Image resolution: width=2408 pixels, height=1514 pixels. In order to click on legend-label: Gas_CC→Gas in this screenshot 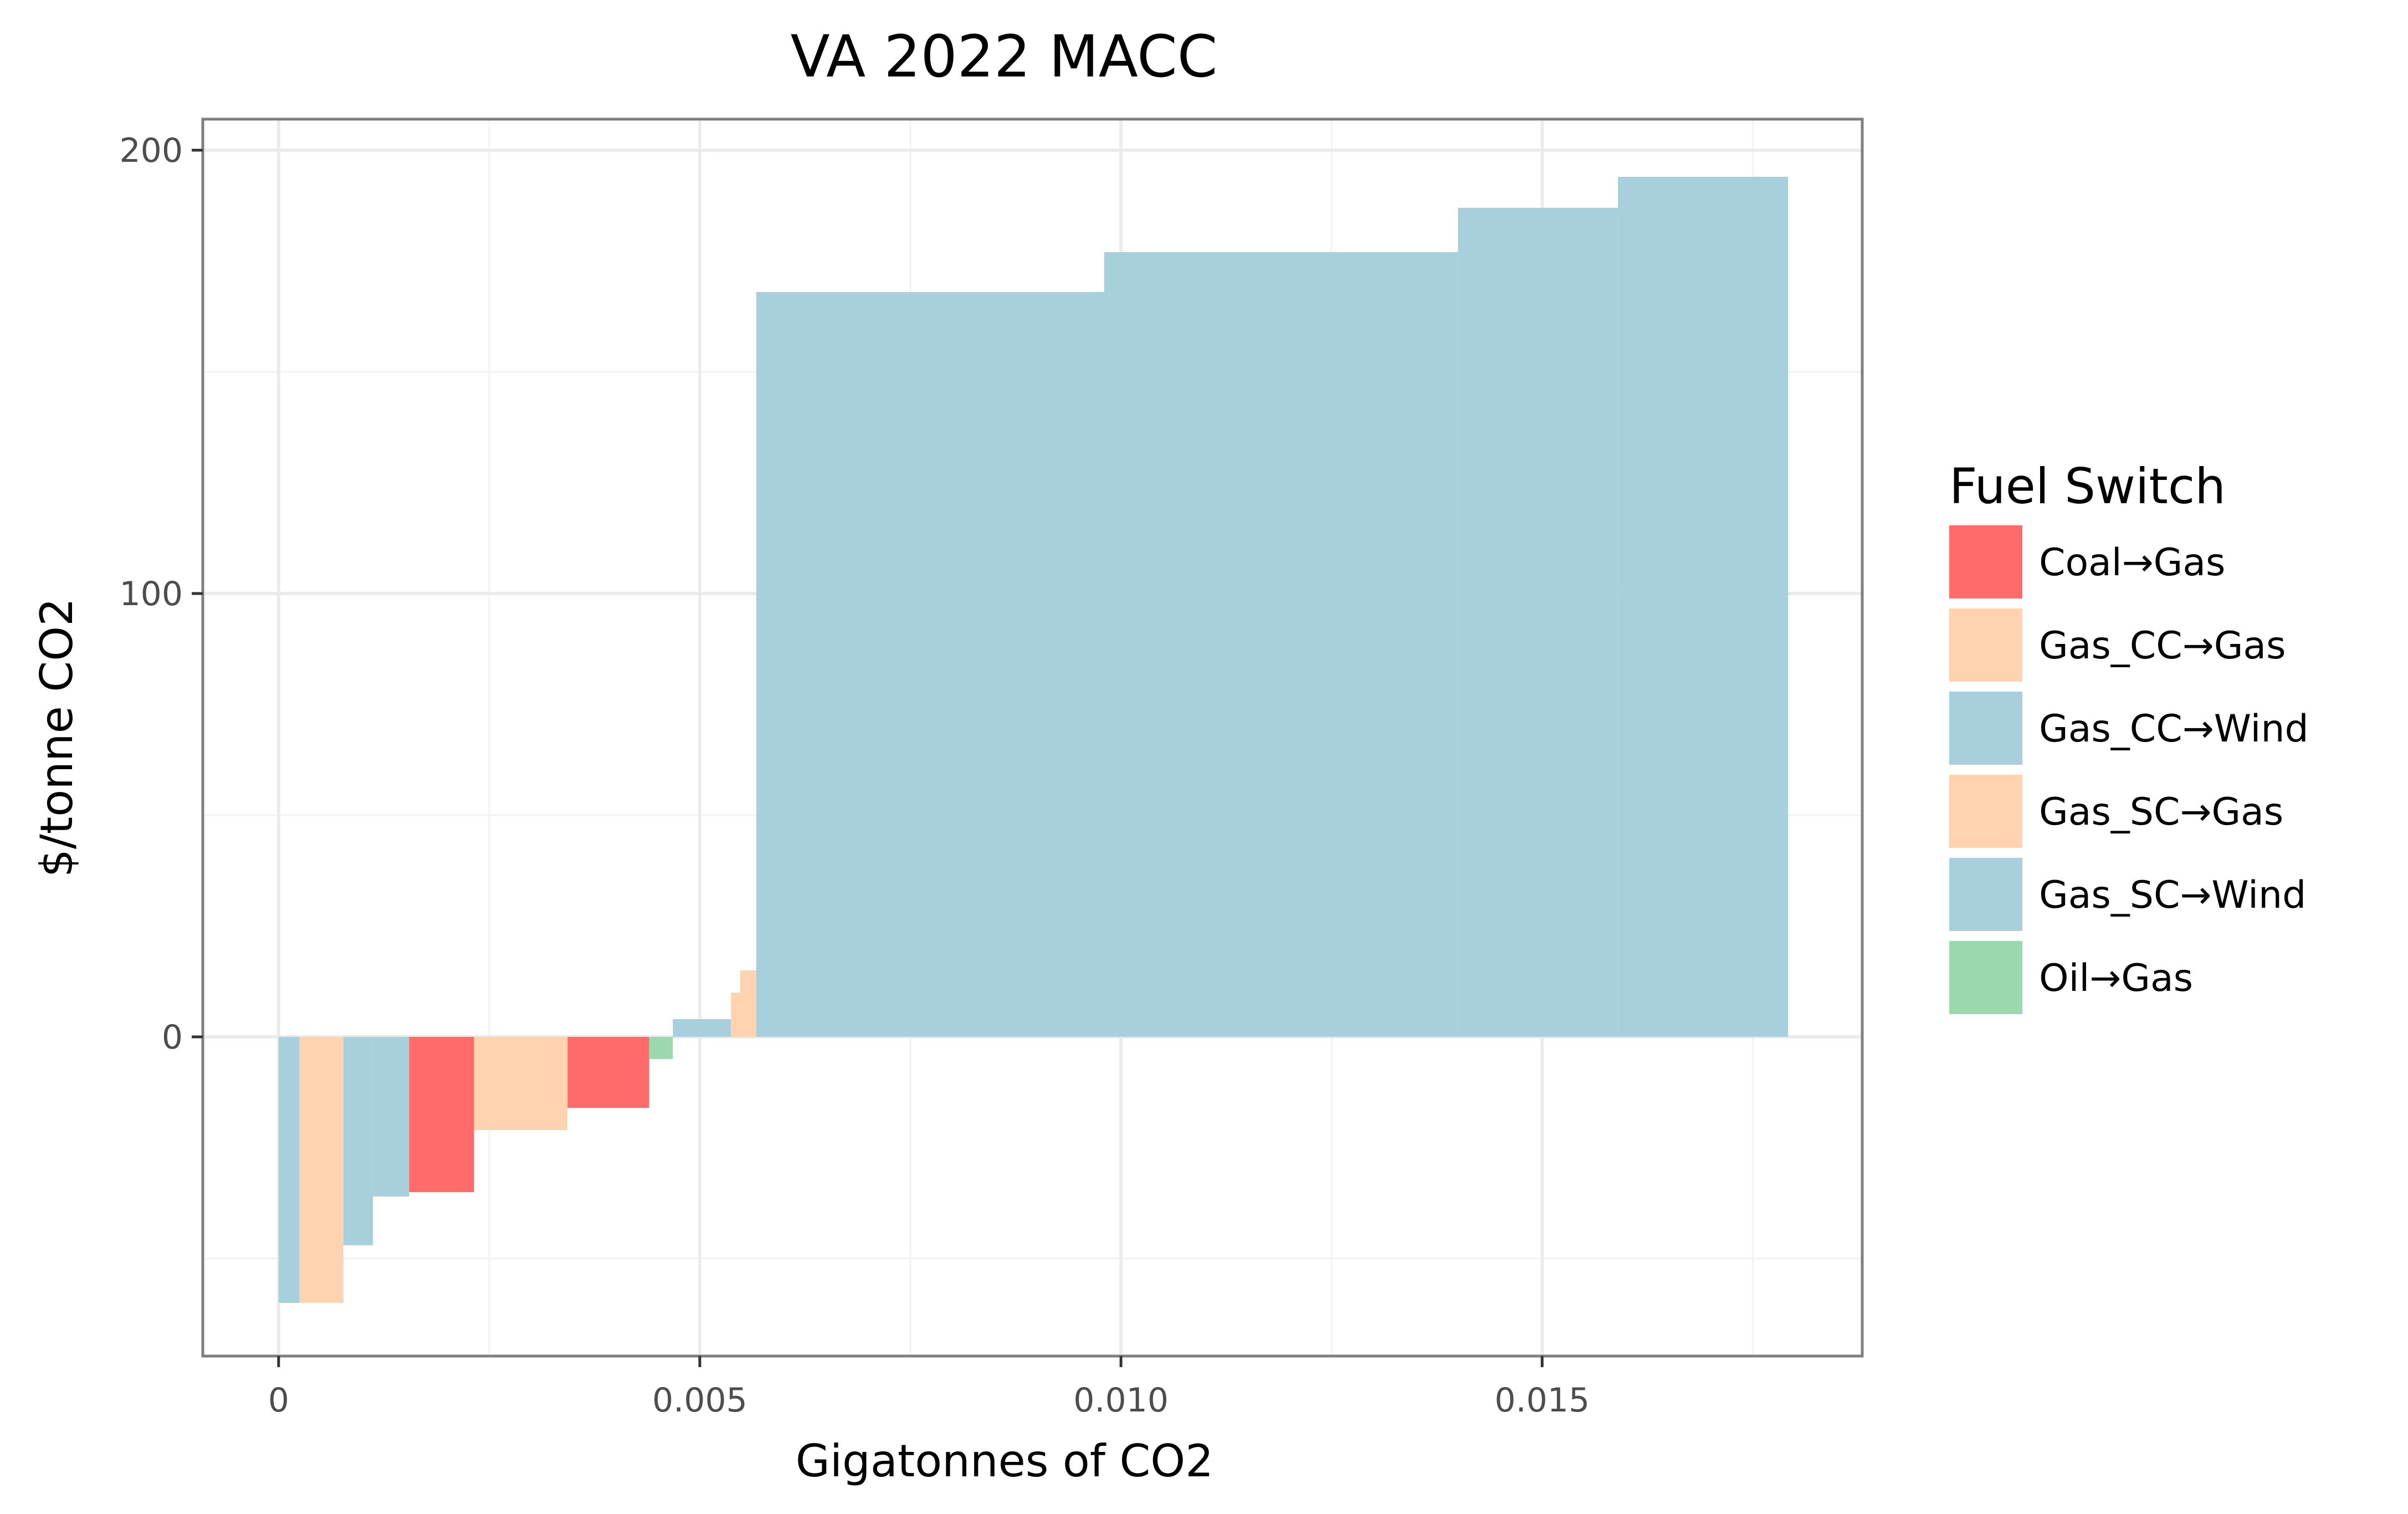, I will do `click(2162, 646)`.